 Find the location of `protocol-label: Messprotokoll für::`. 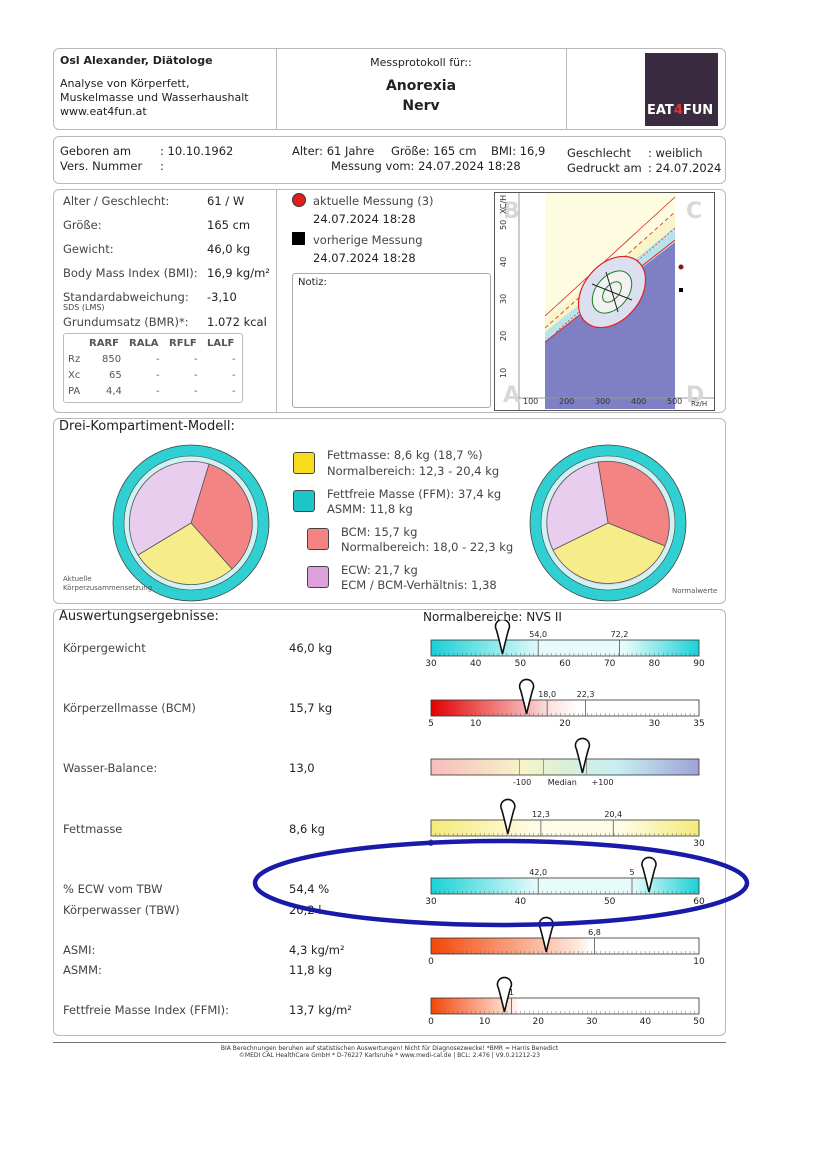

protocol-label: Messprotokoll für:: is located at coordinates (421, 62).